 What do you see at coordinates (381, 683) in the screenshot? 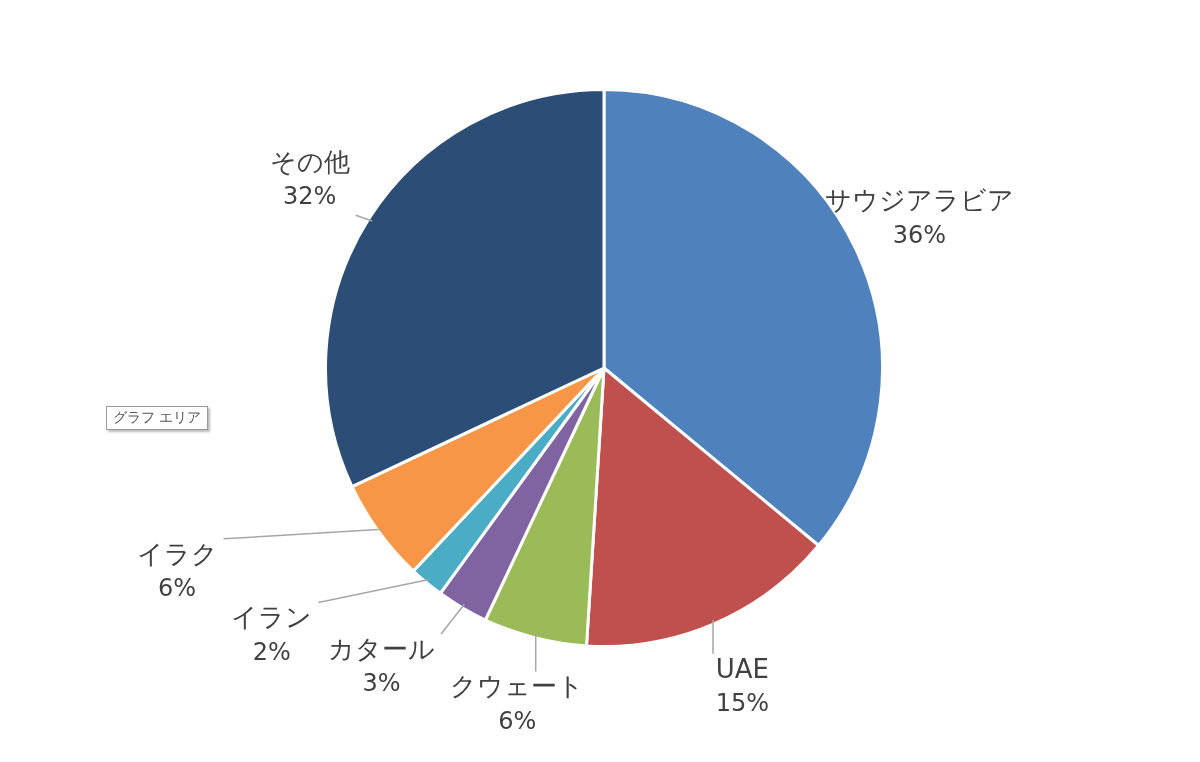
I see `data-label: 3%` at bounding box center [381, 683].